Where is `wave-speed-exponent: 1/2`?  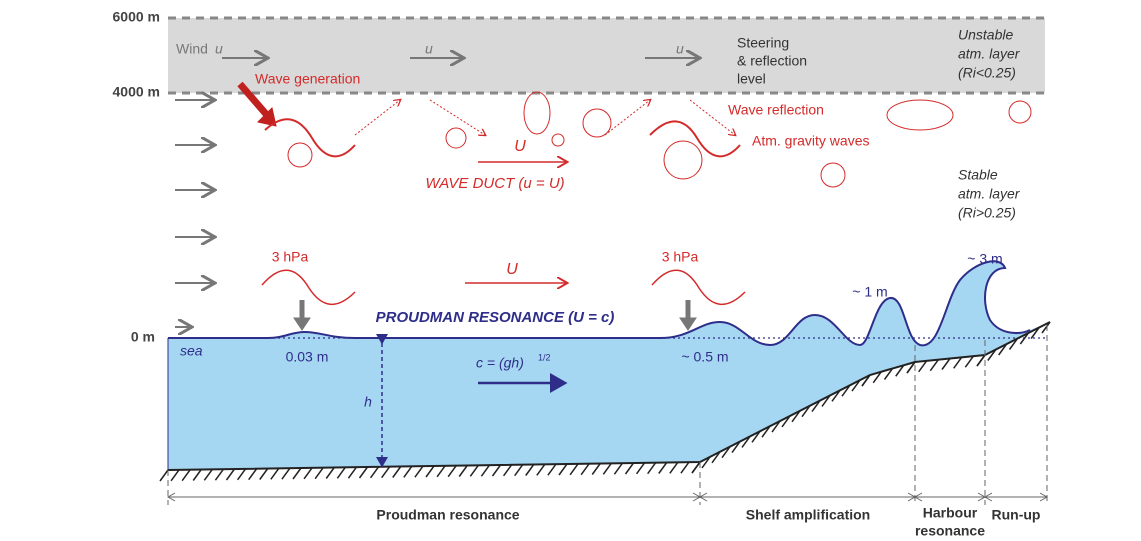 wave-speed-exponent: 1/2 is located at coordinates (544, 357).